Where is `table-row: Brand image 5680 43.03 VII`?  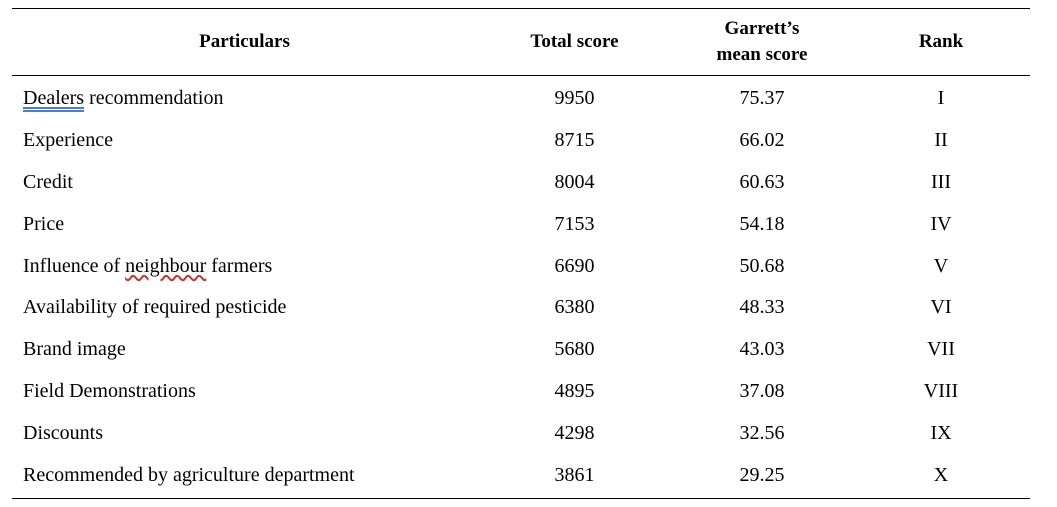
table-row: Brand image 5680 43.03 VII is located at coordinates (521, 350).